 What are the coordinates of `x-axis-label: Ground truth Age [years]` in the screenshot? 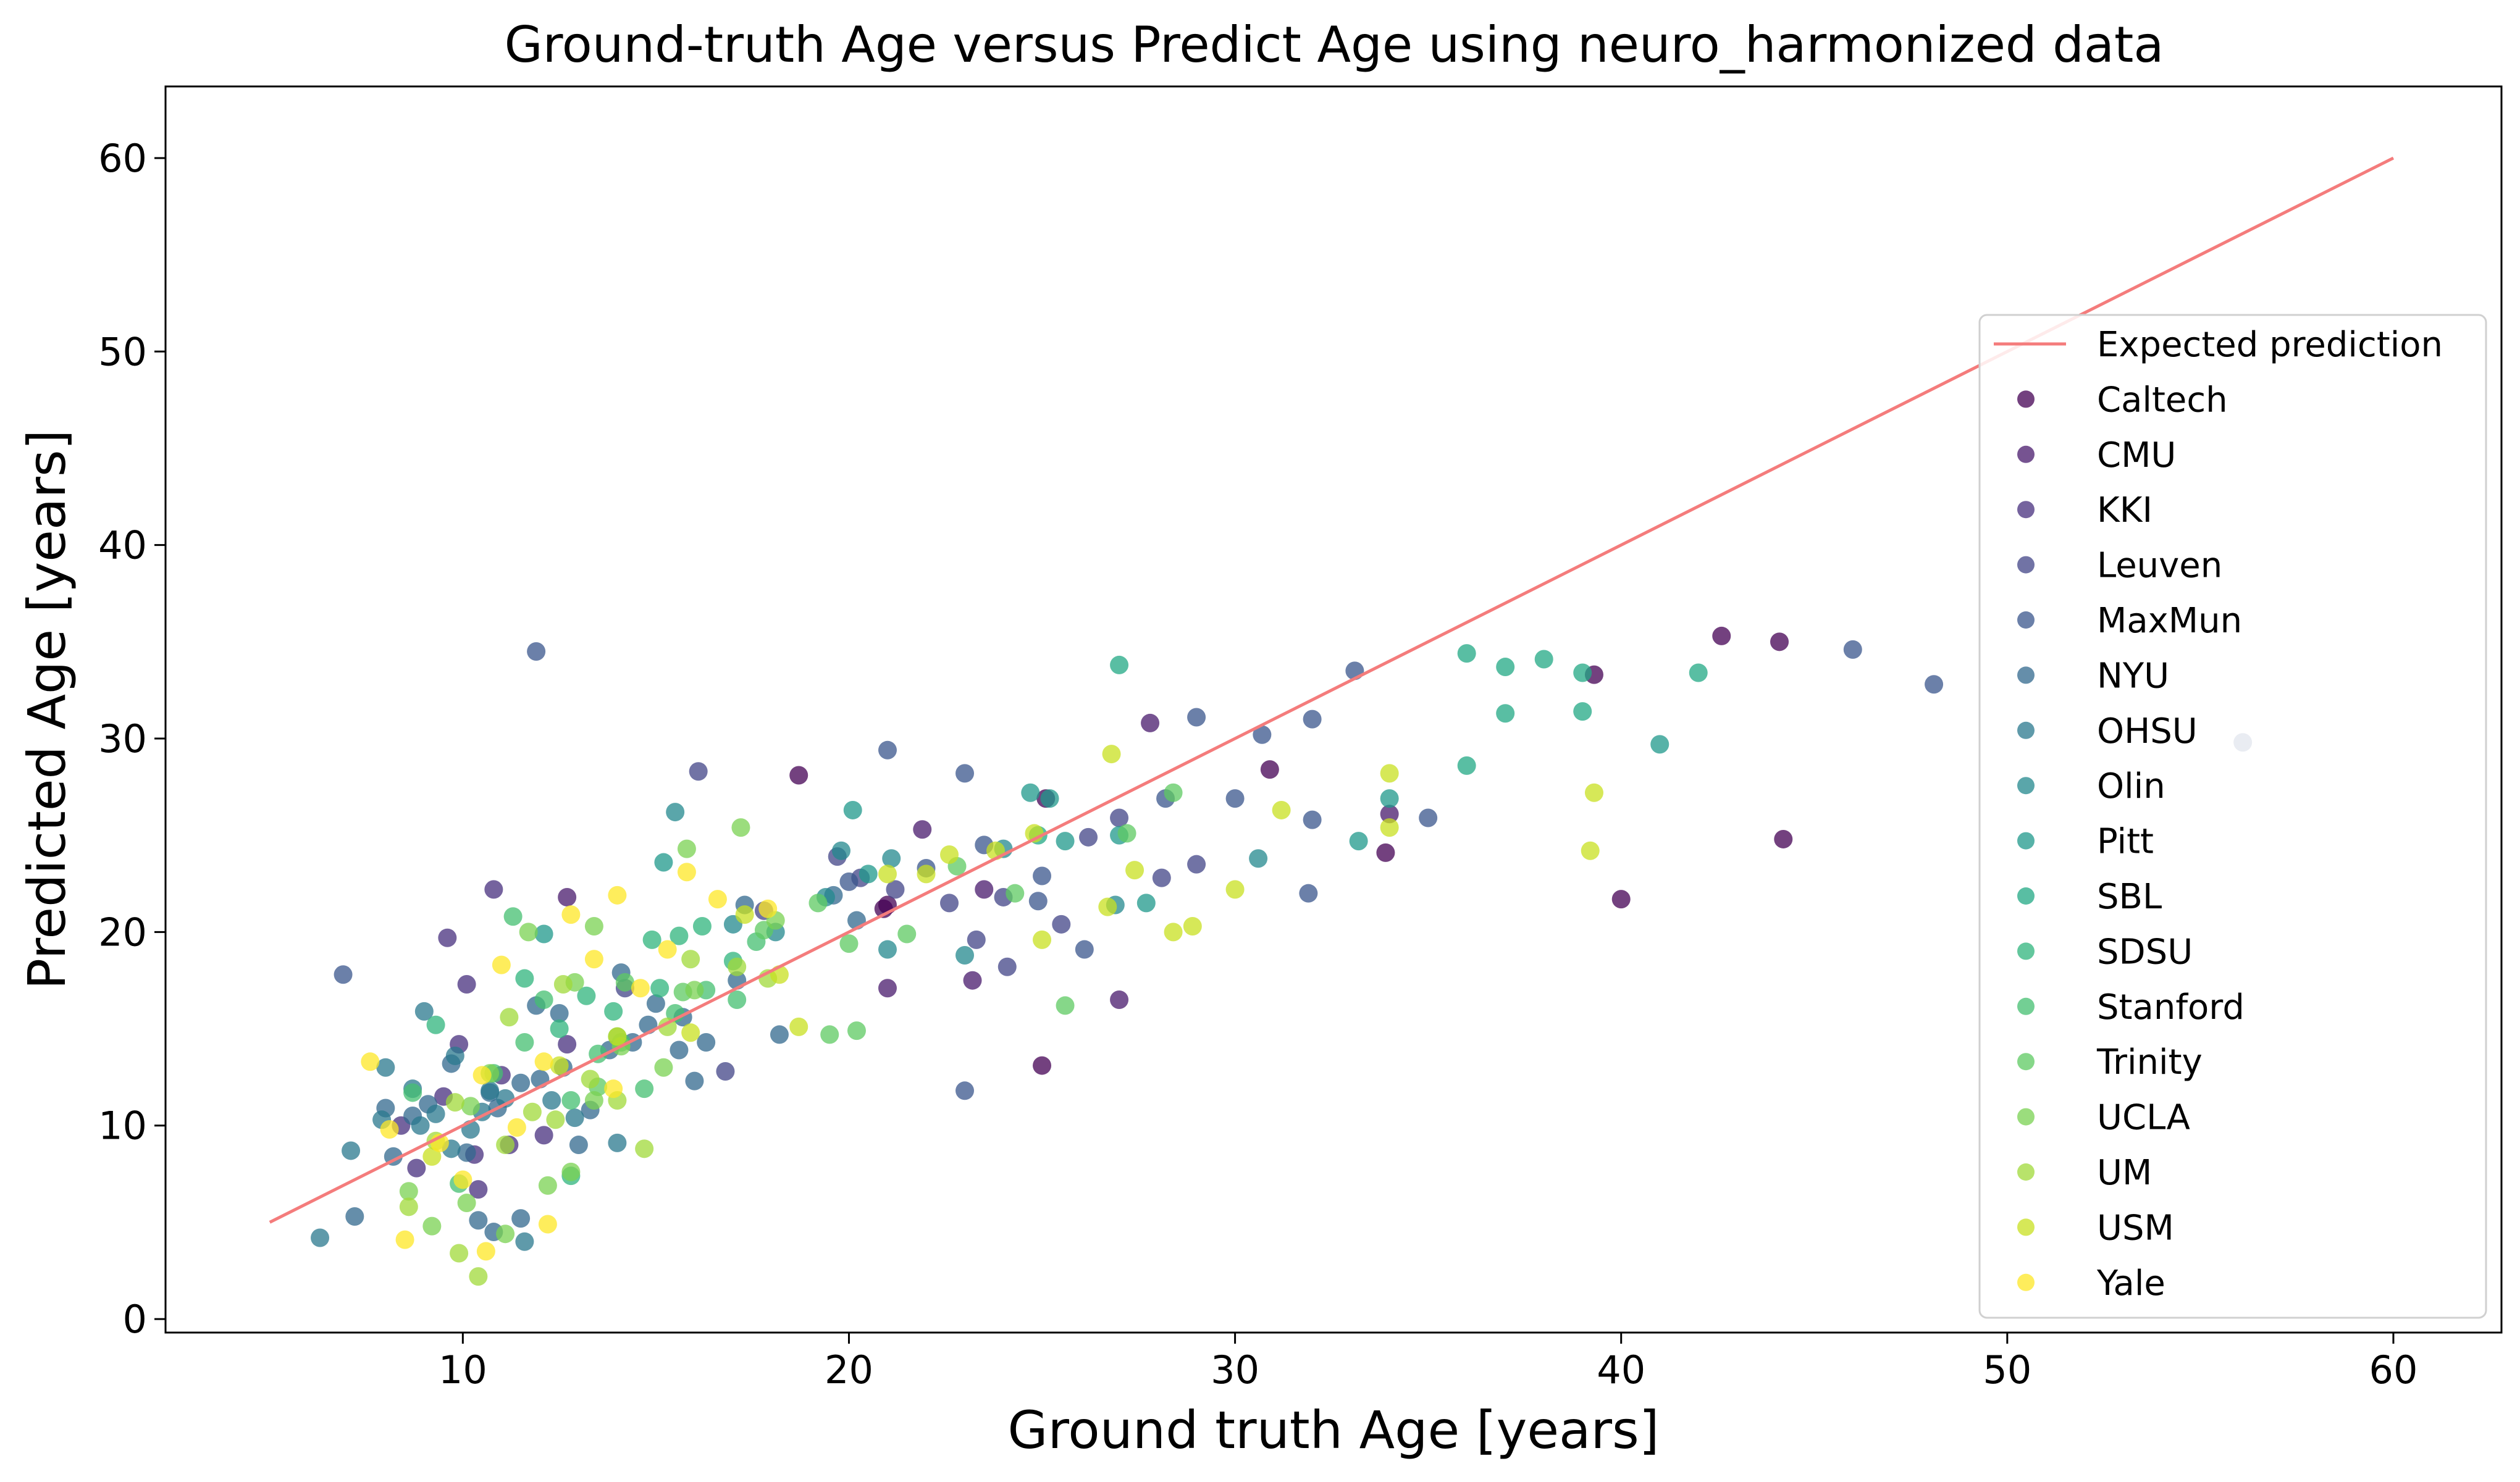 It's located at (1333, 1430).